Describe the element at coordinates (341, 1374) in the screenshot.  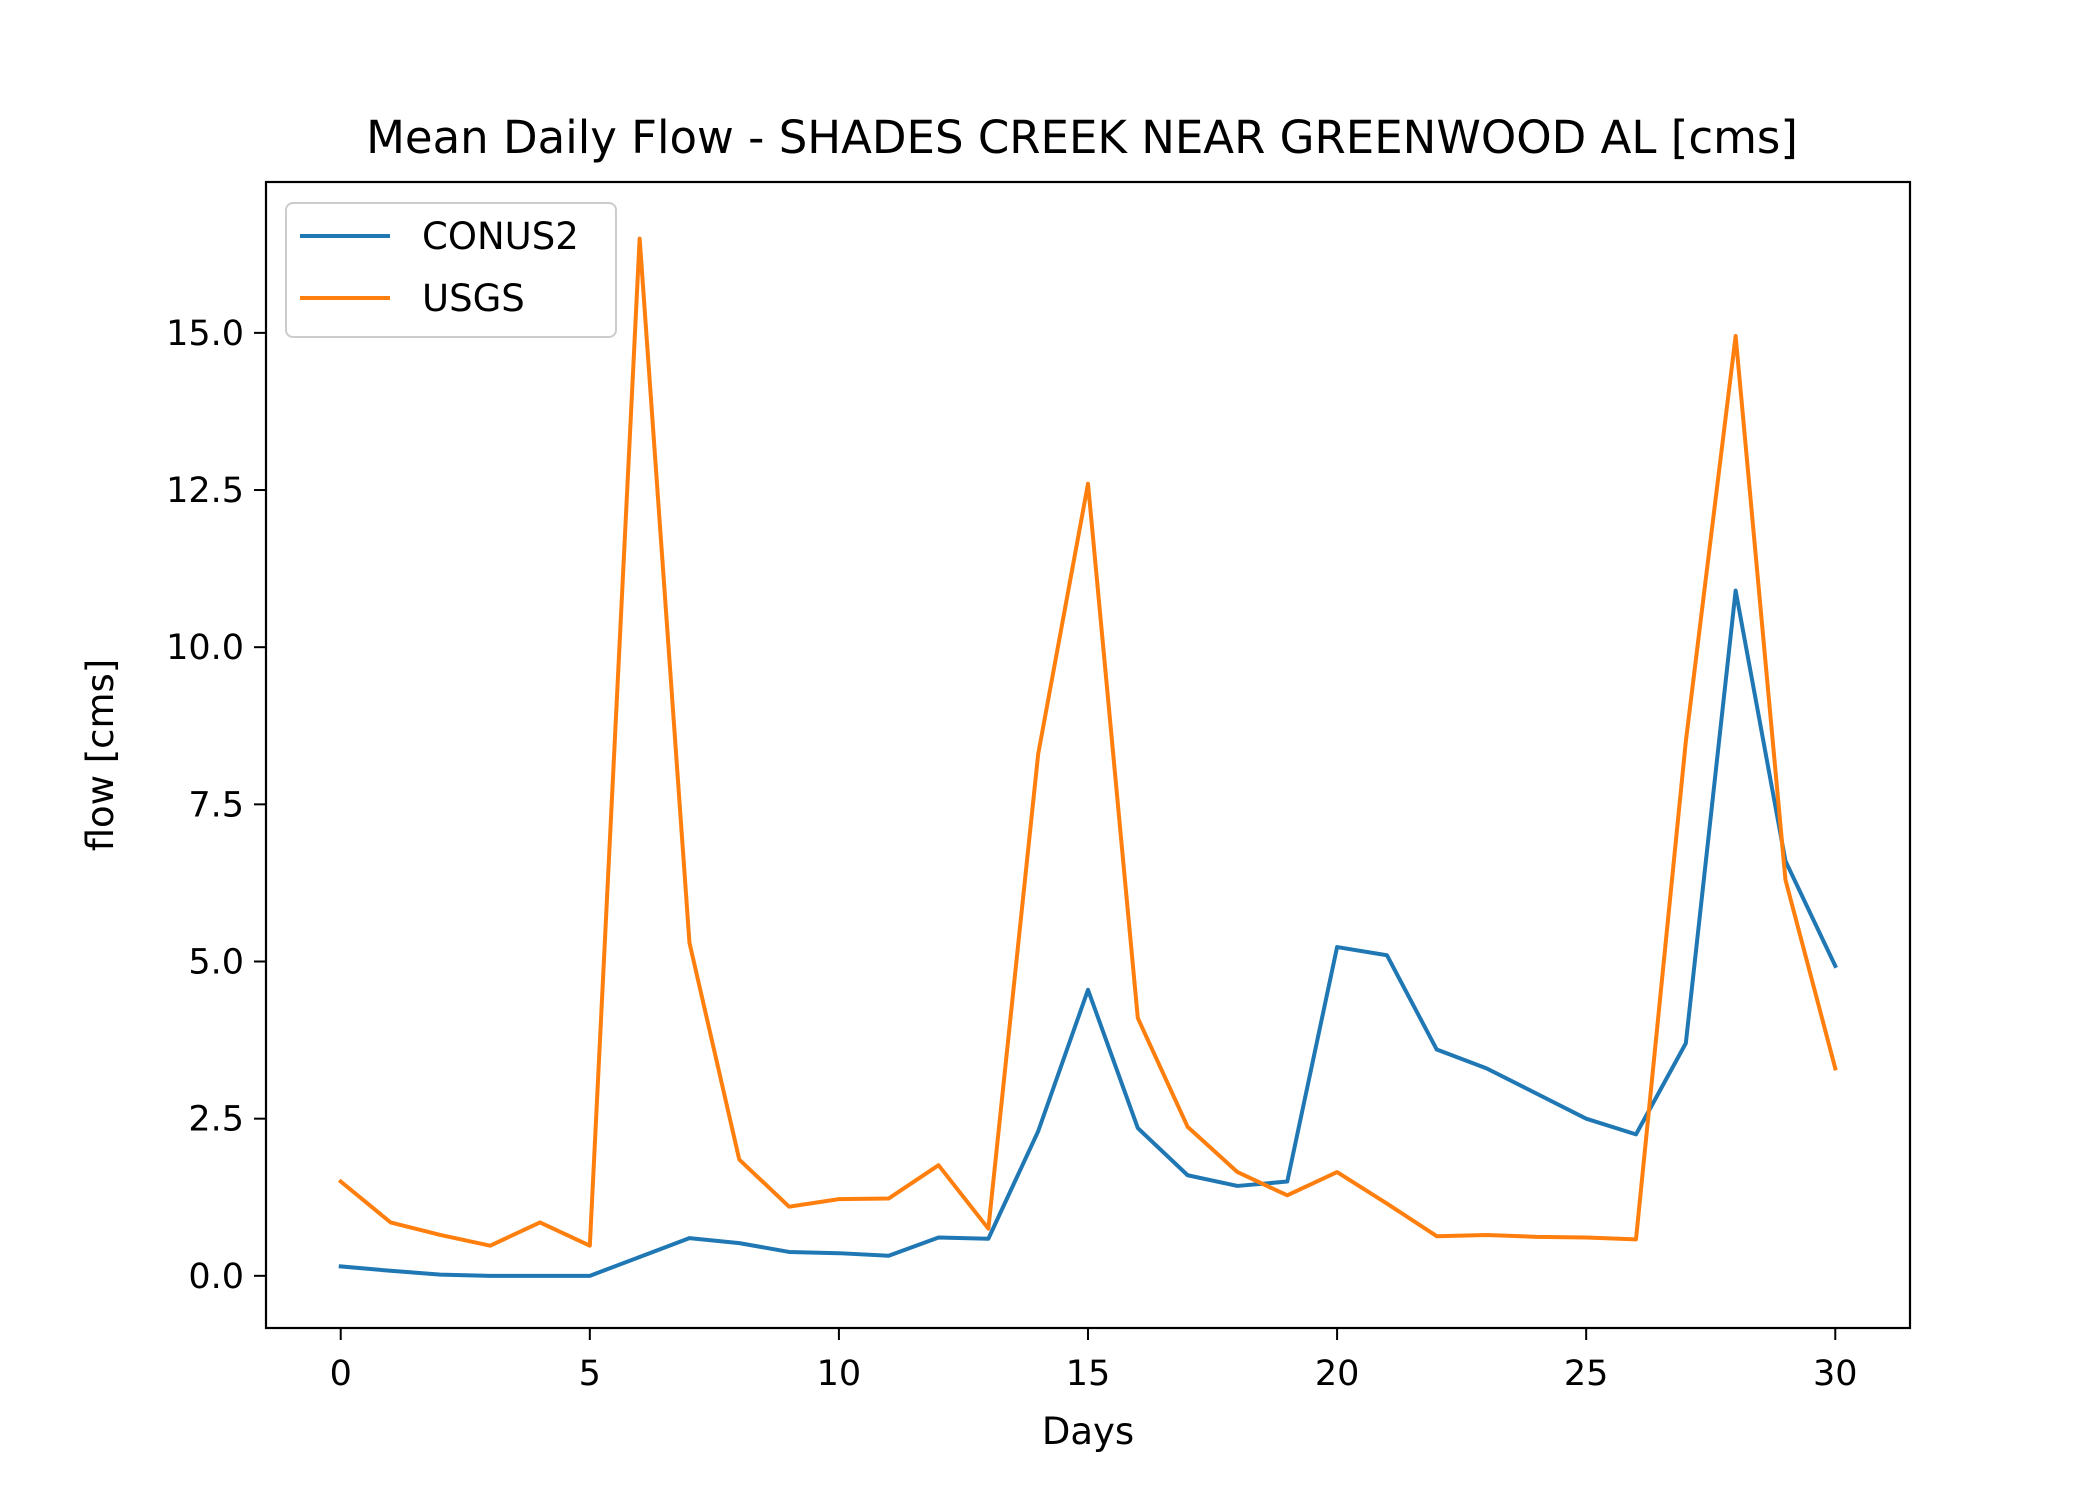
I see `x-tick-label: 0` at that location.